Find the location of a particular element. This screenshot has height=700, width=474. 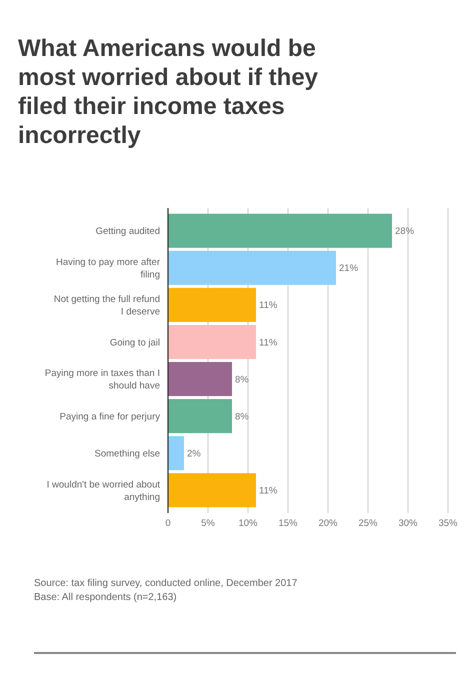

x-tick-label: 30% is located at coordinates (408, 523).